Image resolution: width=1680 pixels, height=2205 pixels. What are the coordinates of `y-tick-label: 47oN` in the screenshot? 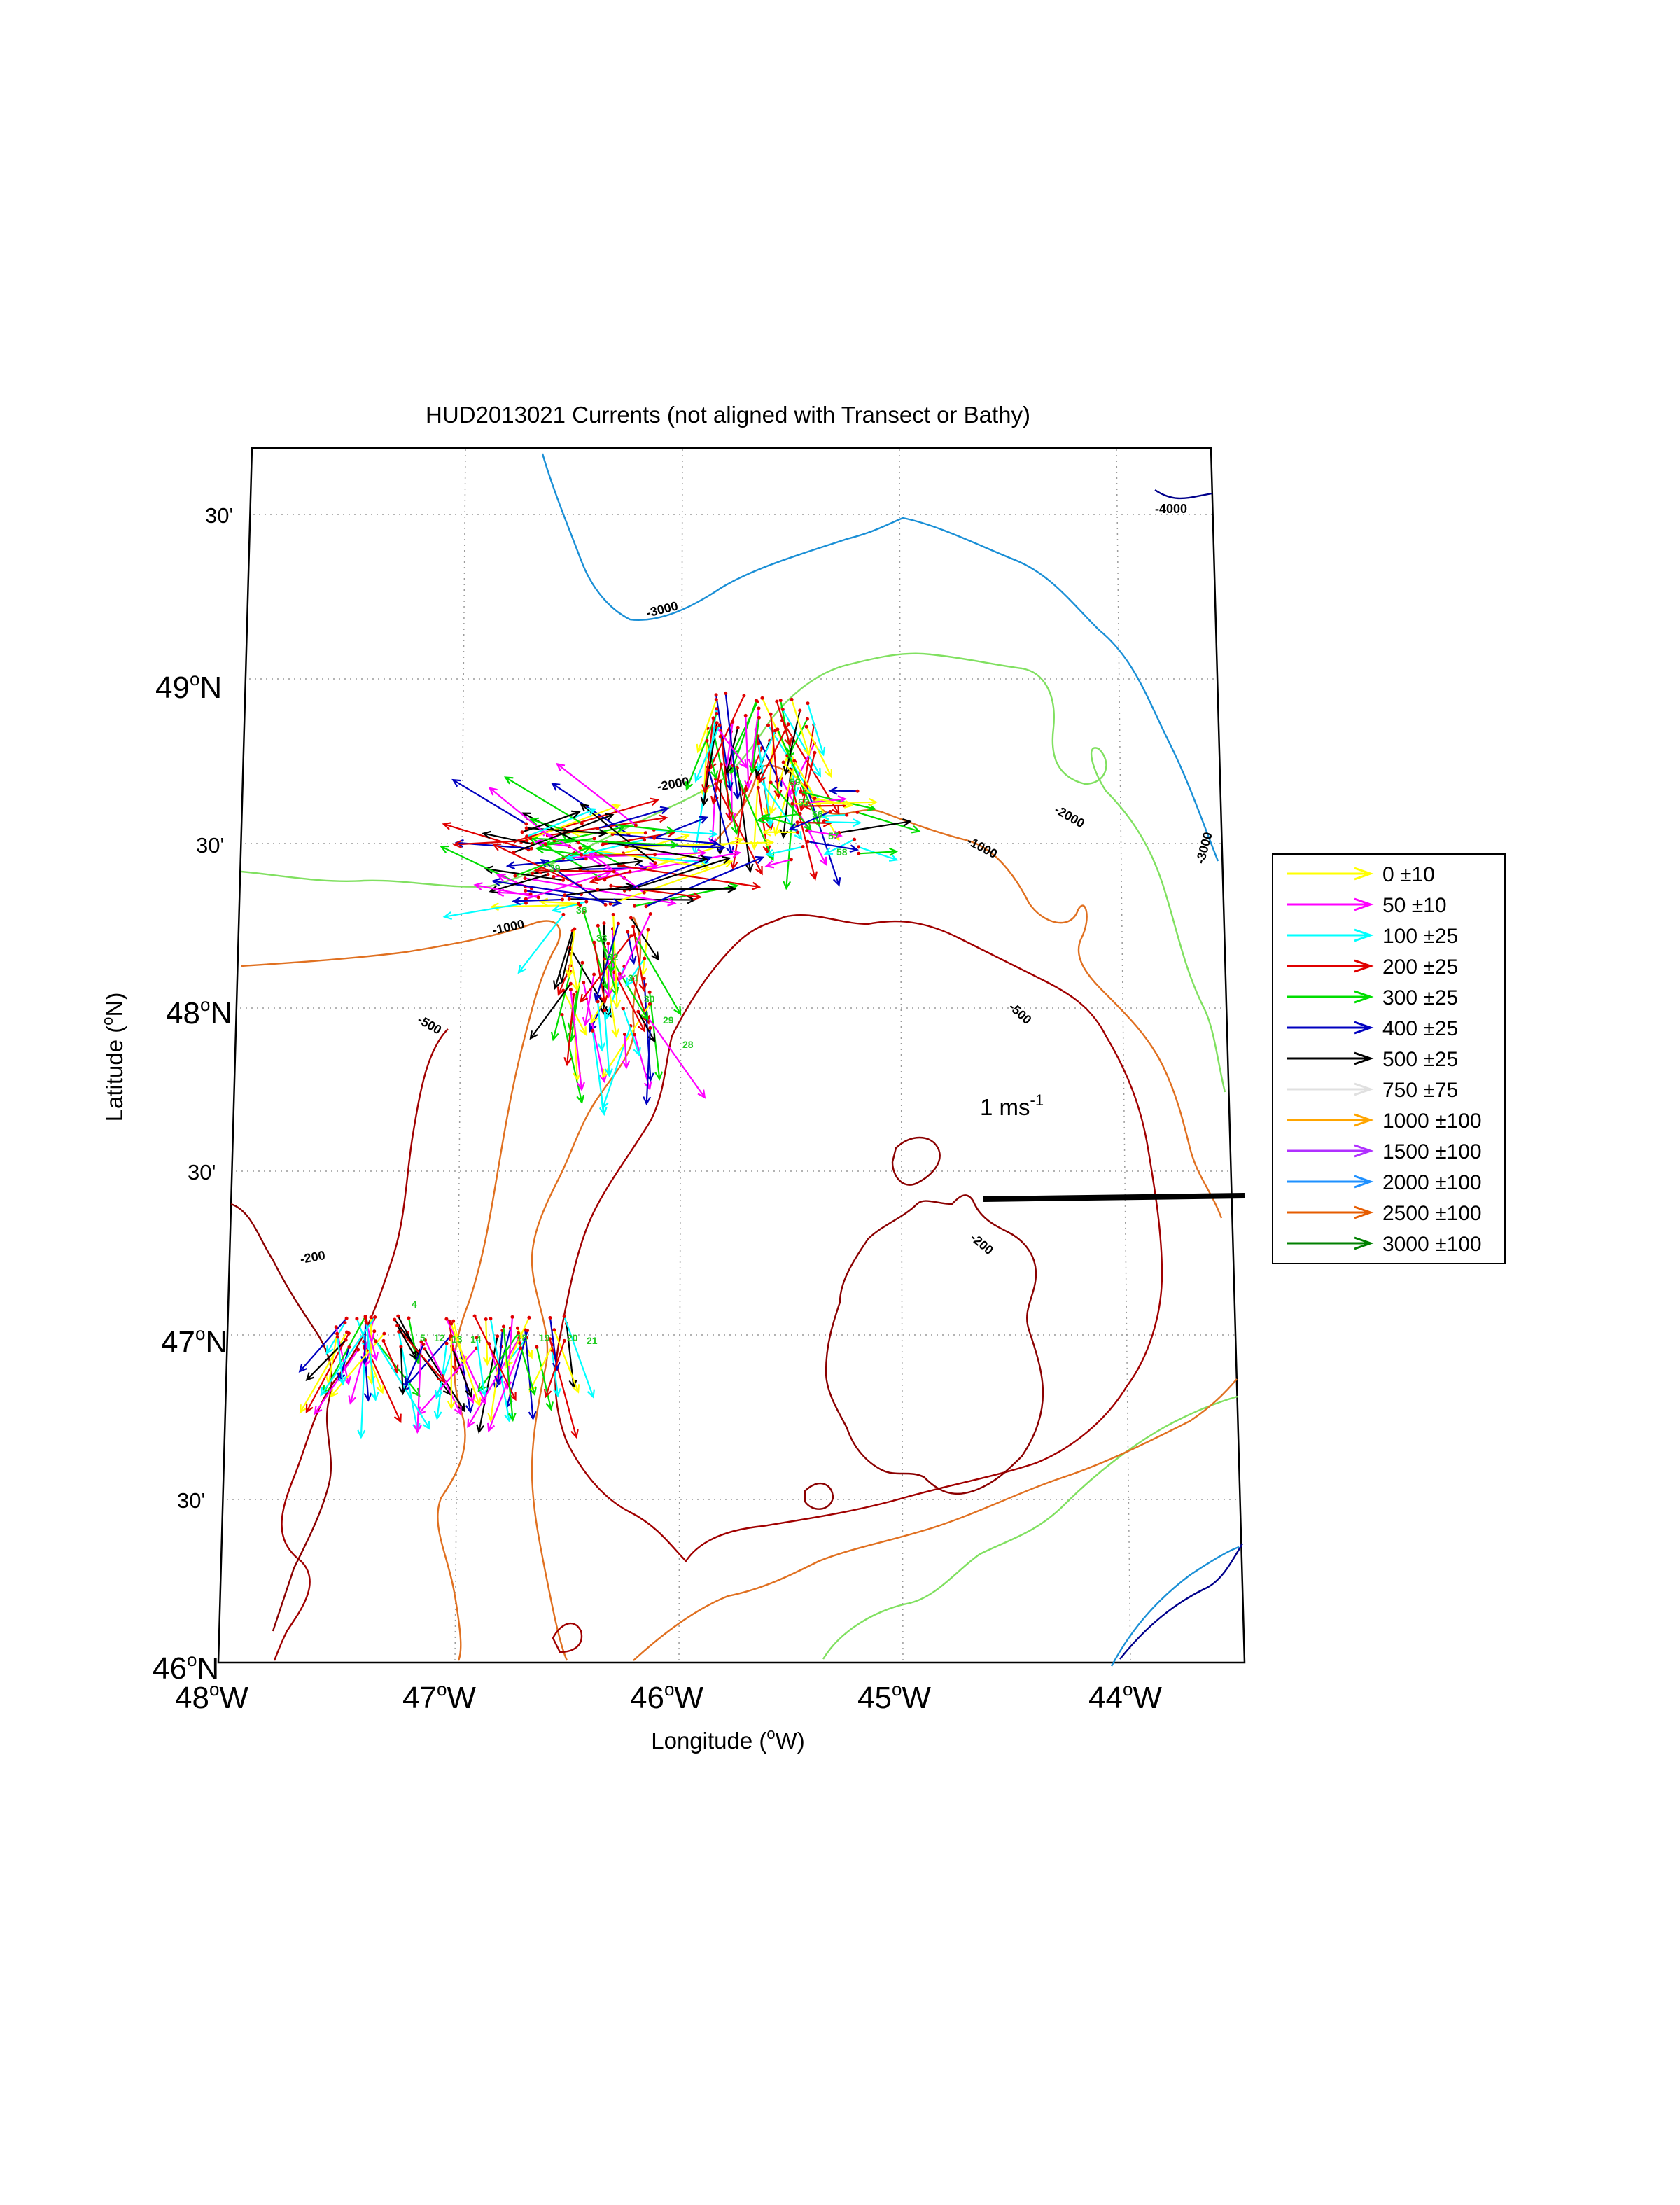 It's located at (194, 1341).